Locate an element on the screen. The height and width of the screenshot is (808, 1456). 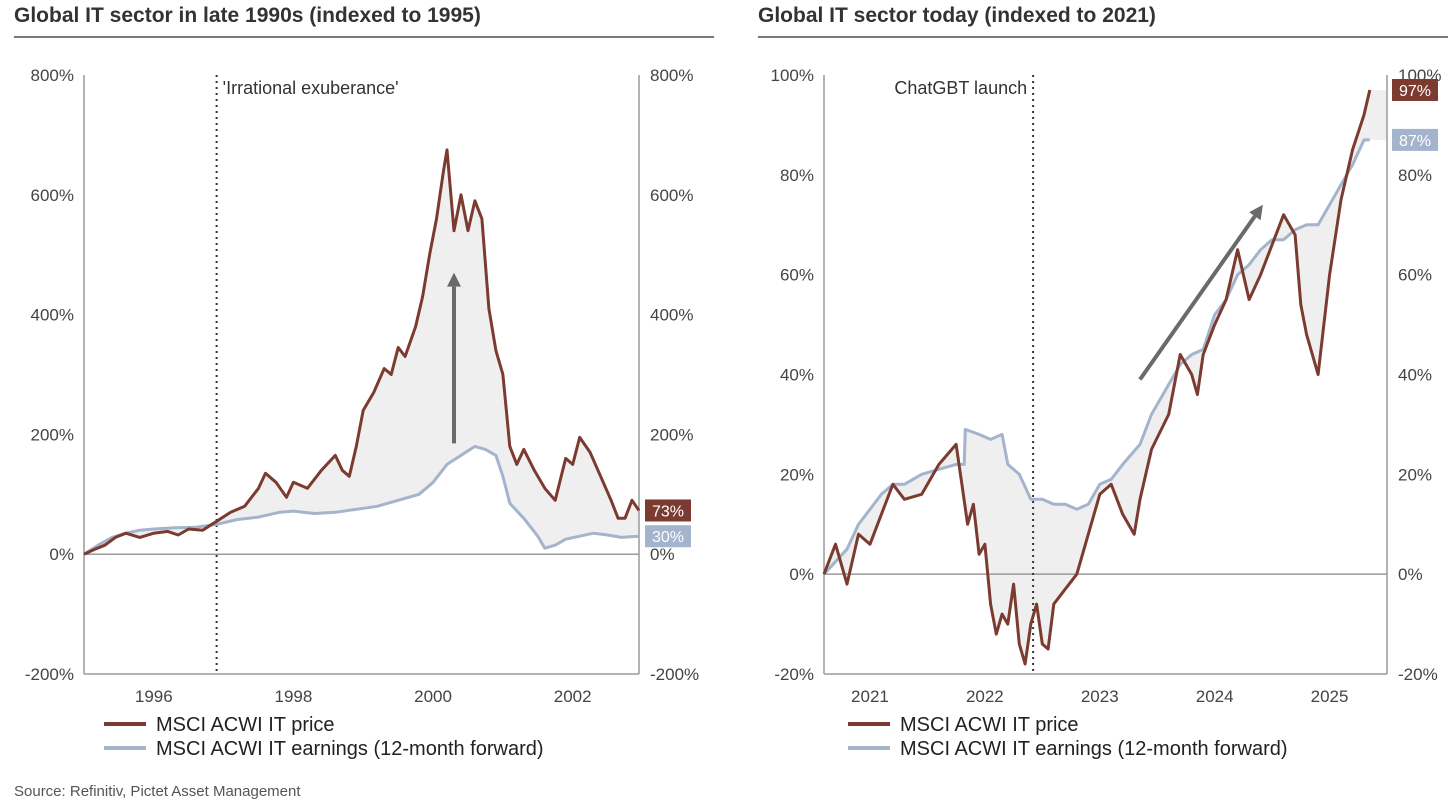
left-y-right-tick-label: 400% is located at coordinates (671, 315).